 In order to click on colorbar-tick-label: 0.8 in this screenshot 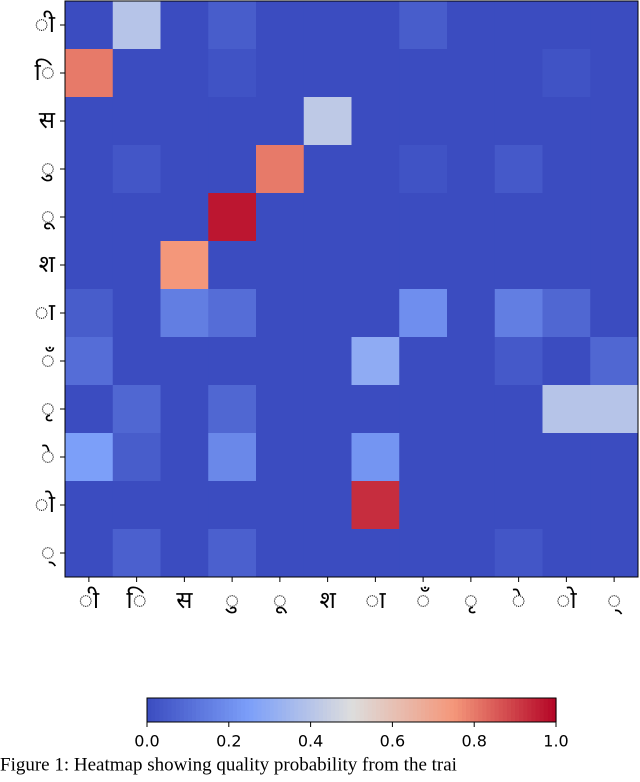, I will do `click(473, 741)`.